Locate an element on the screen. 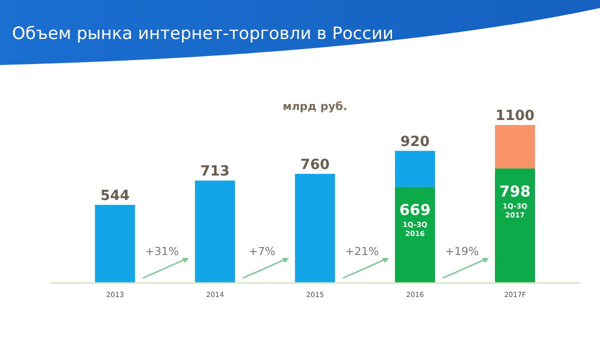  y-axis-title: млрд руб. is located at coordinates (315, 106).